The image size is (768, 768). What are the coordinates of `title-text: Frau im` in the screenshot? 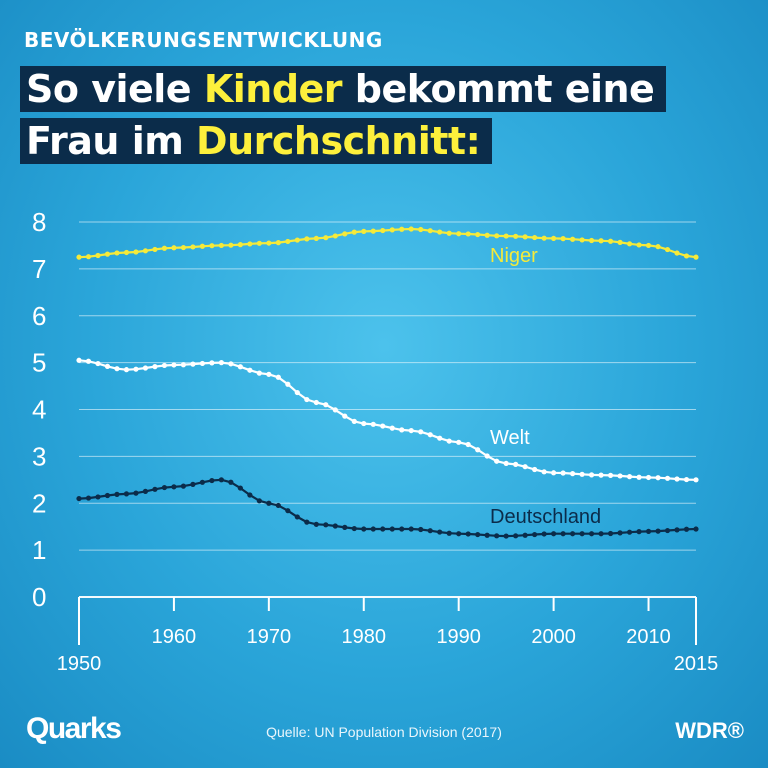 It's located at (111, 141).